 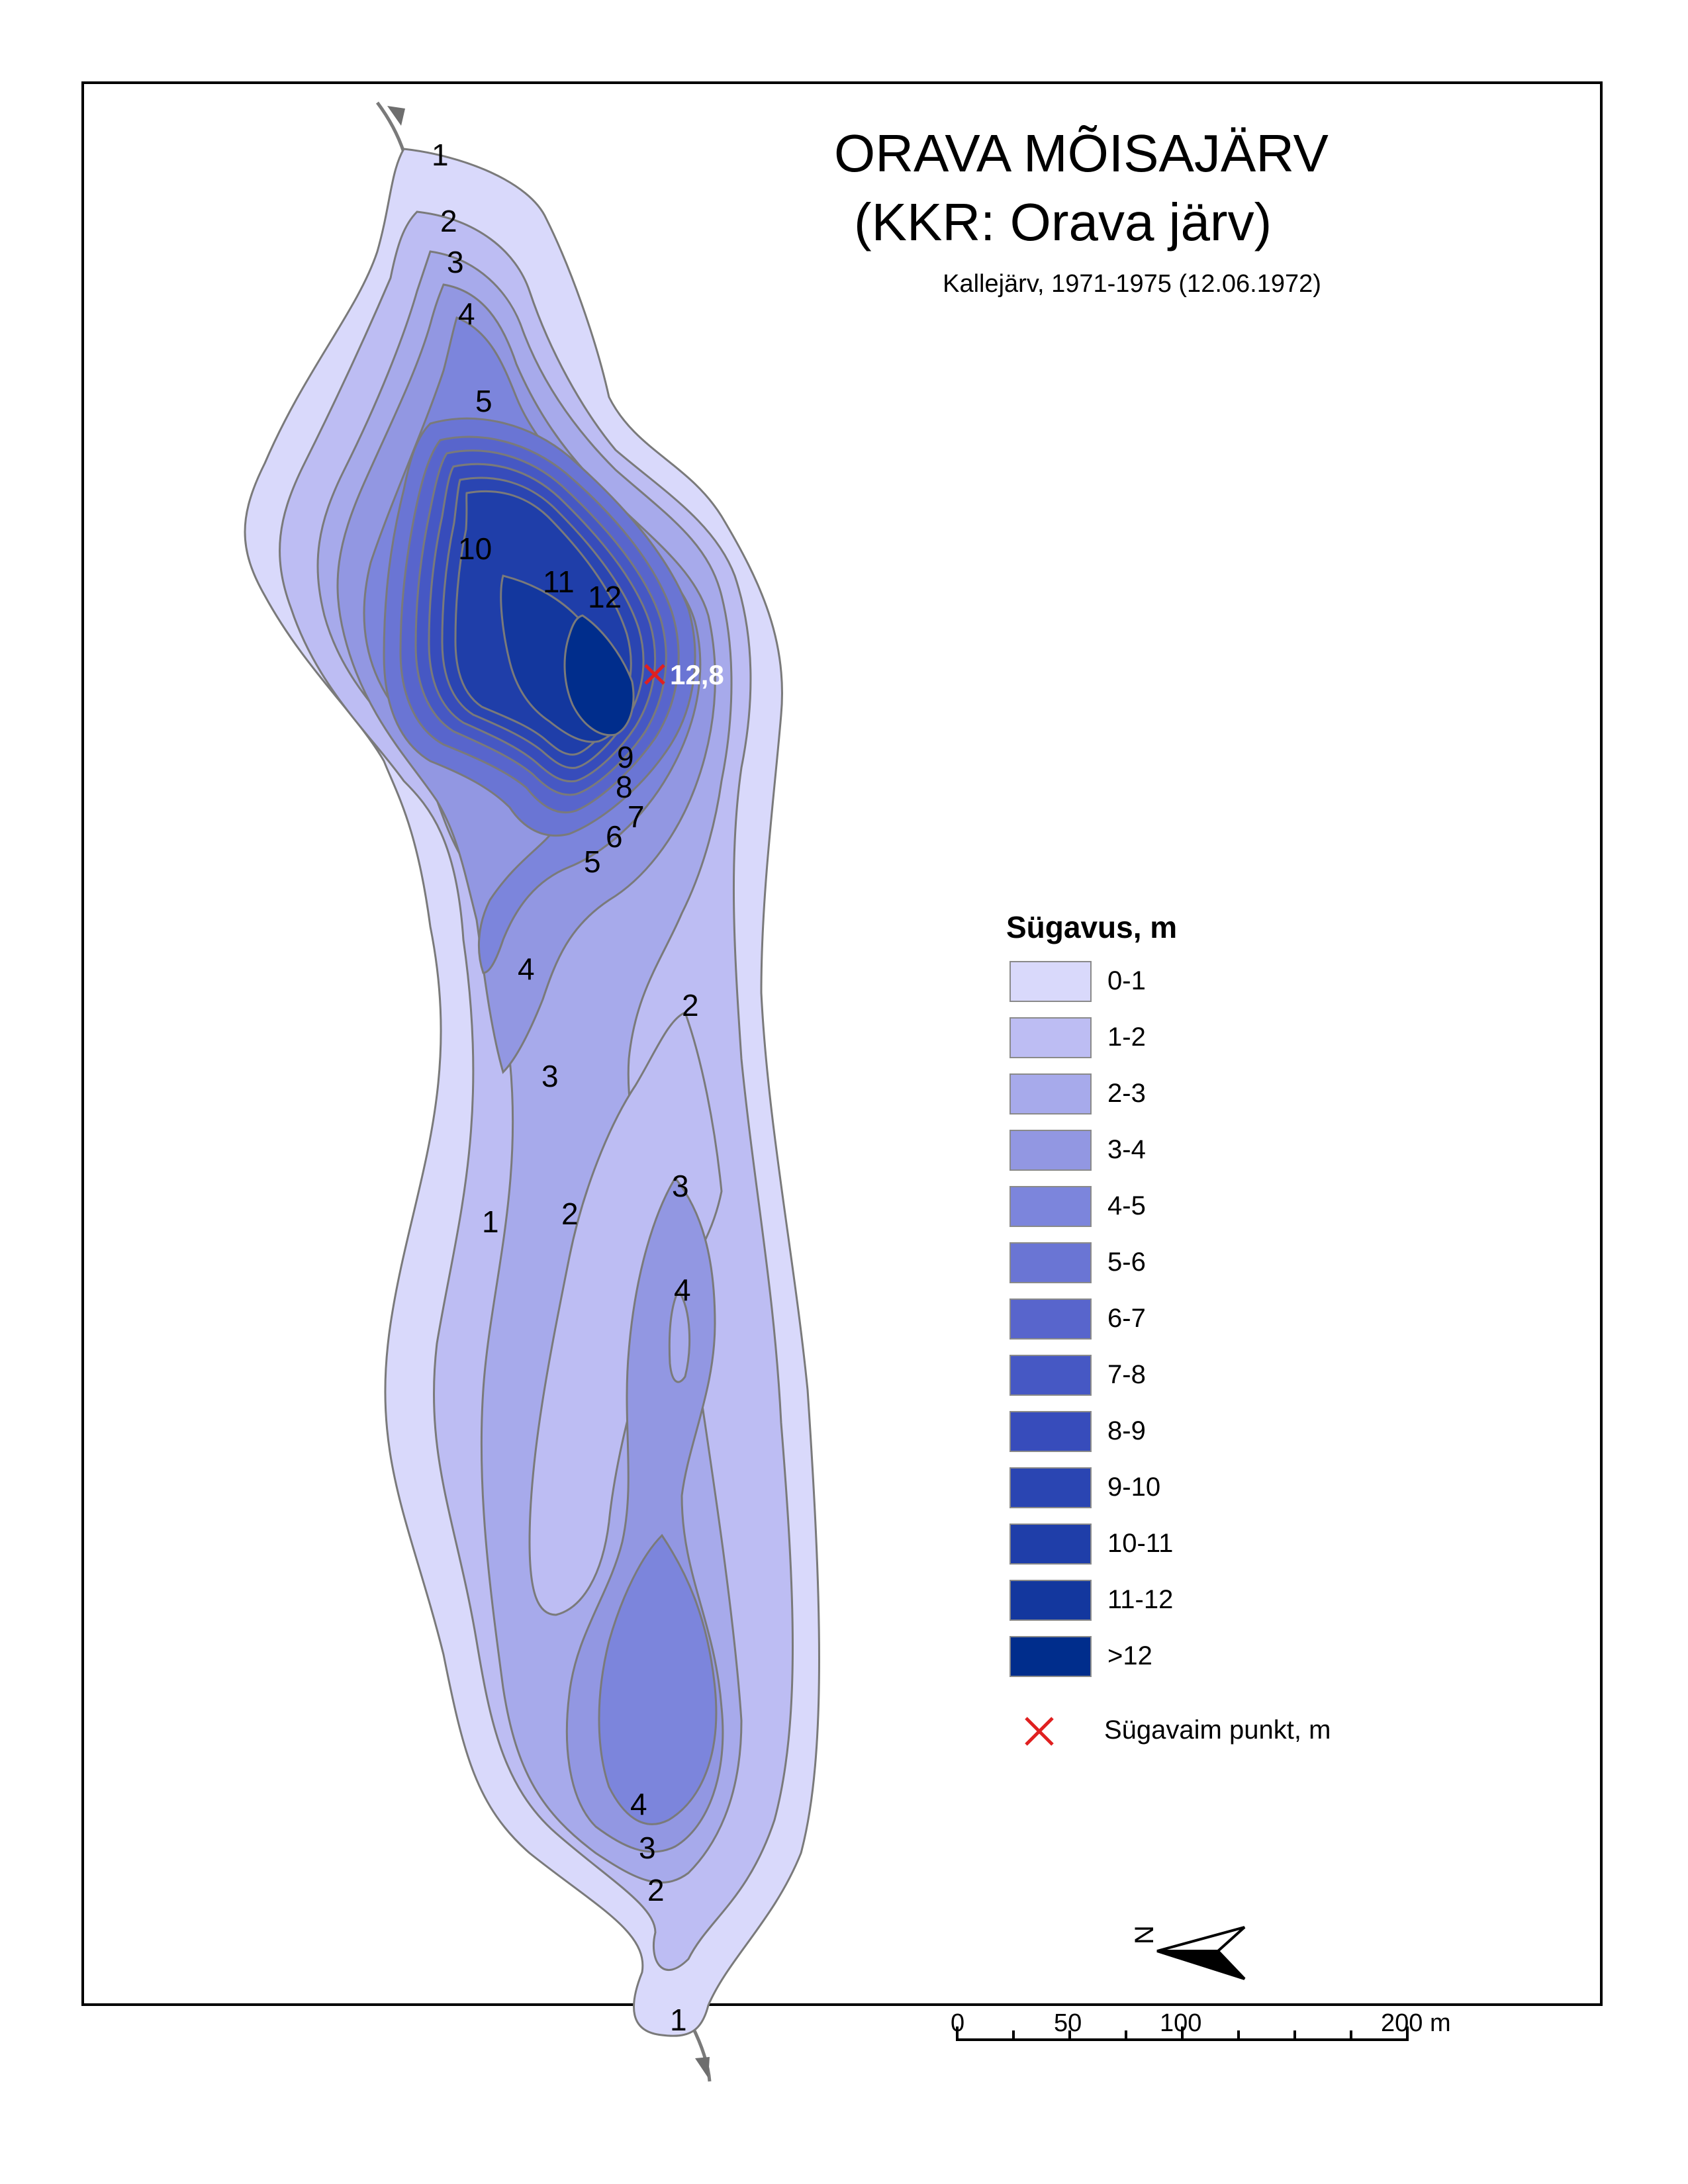 I want to click on contour-label: 7, so click(x=636, y=816).